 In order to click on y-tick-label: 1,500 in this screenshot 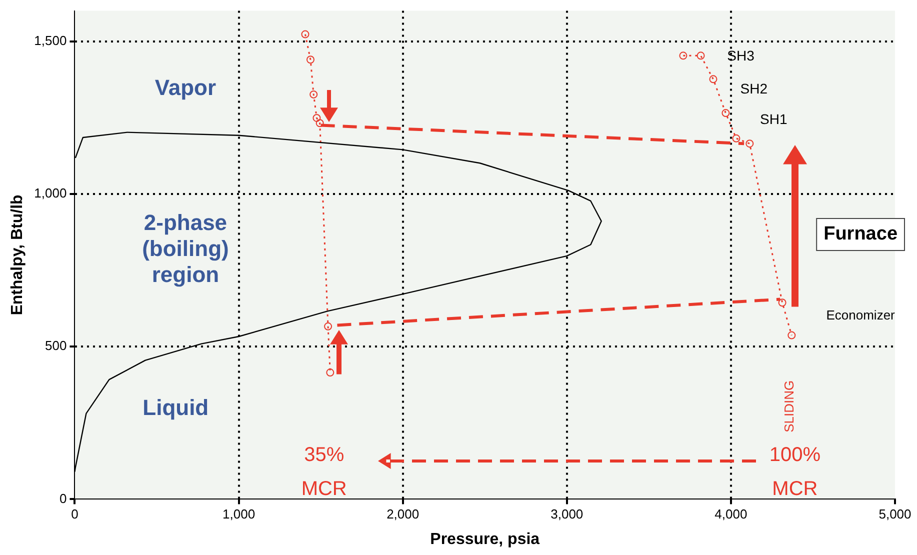, I will do `click(50, 40)`.